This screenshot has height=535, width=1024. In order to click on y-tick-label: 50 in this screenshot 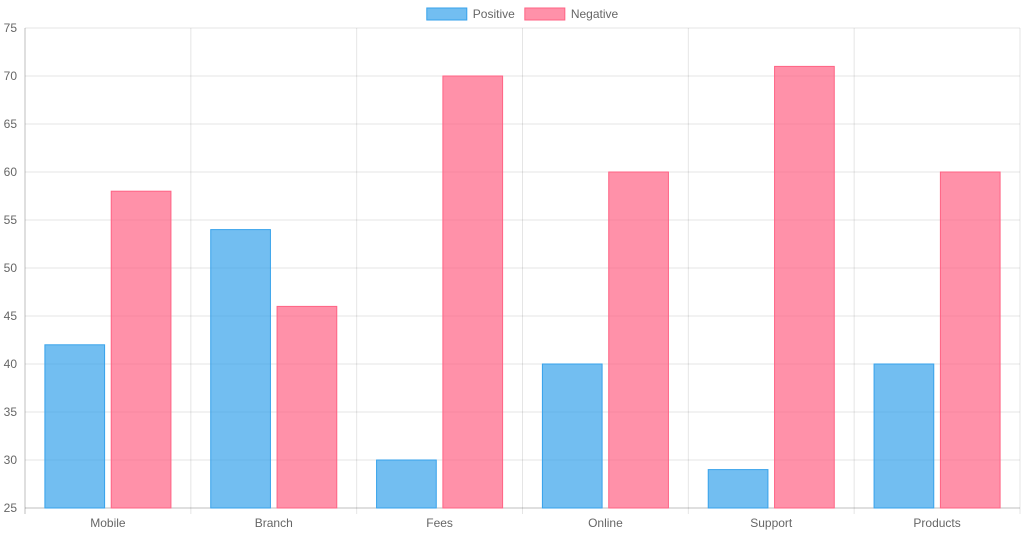, I will do `click(11, 268)`.